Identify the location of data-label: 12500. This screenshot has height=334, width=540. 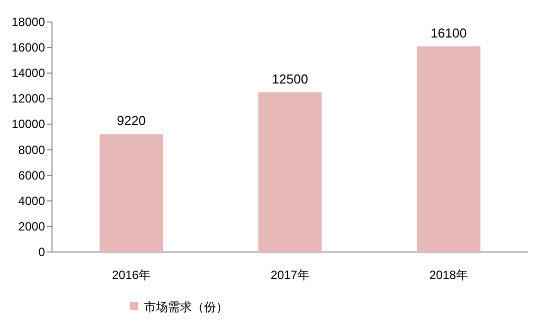
(290, 78).